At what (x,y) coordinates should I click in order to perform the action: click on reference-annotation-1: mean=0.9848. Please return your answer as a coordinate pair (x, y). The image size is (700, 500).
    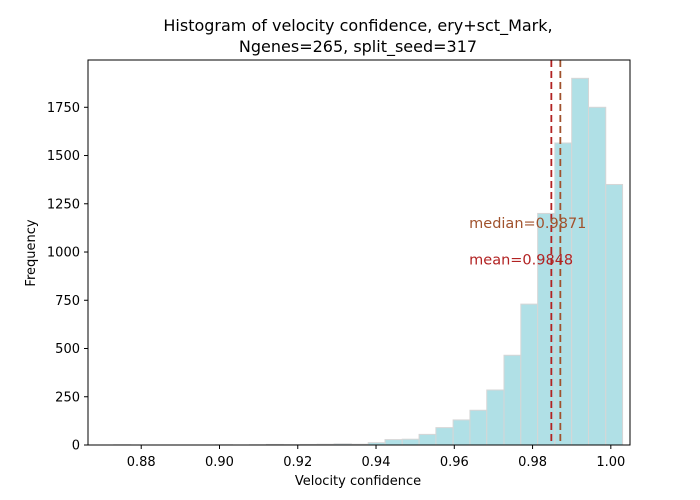
    Looking at the image, I should click on (521, 261).